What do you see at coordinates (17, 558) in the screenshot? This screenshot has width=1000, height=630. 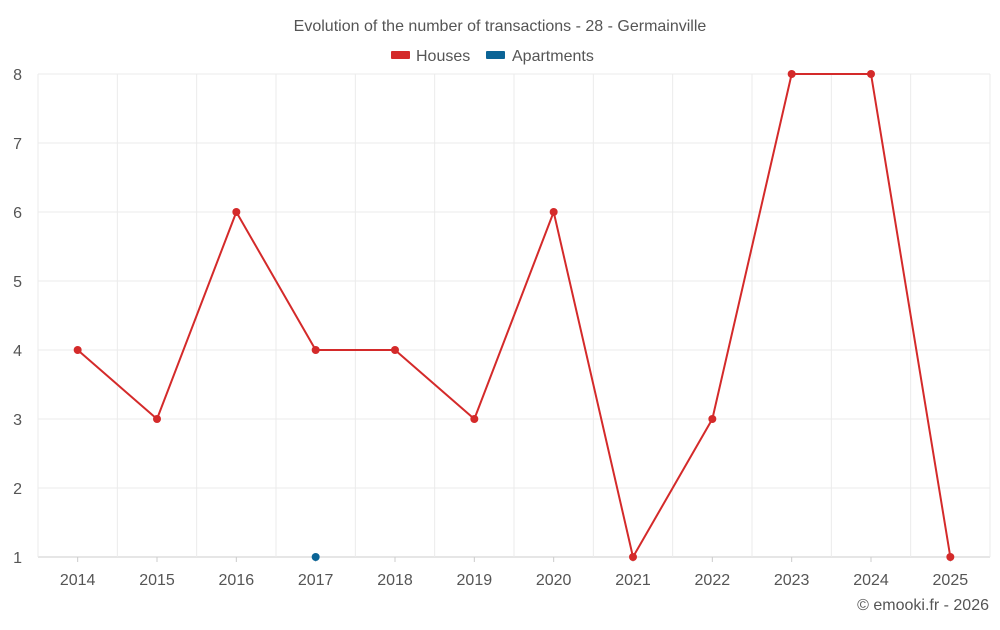 I see `y-tick-label: 1` at bounding box center [17, 558].